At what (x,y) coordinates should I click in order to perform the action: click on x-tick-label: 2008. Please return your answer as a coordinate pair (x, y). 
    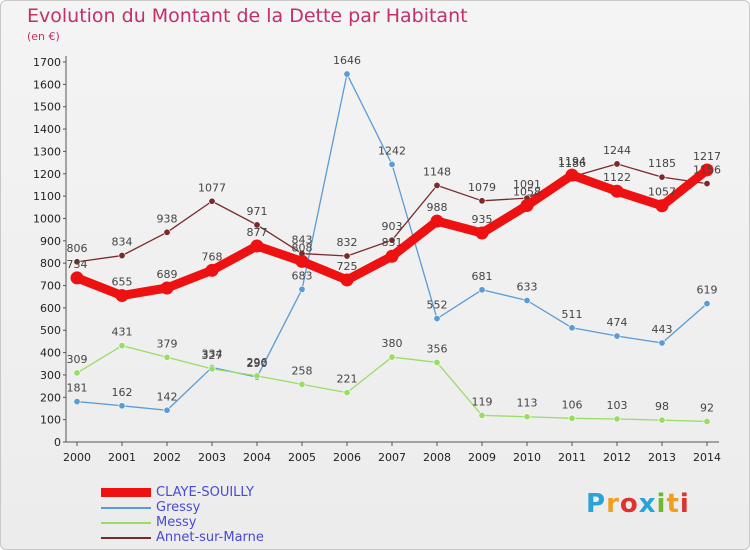
    Looking at the image, I should click on (437, 457).